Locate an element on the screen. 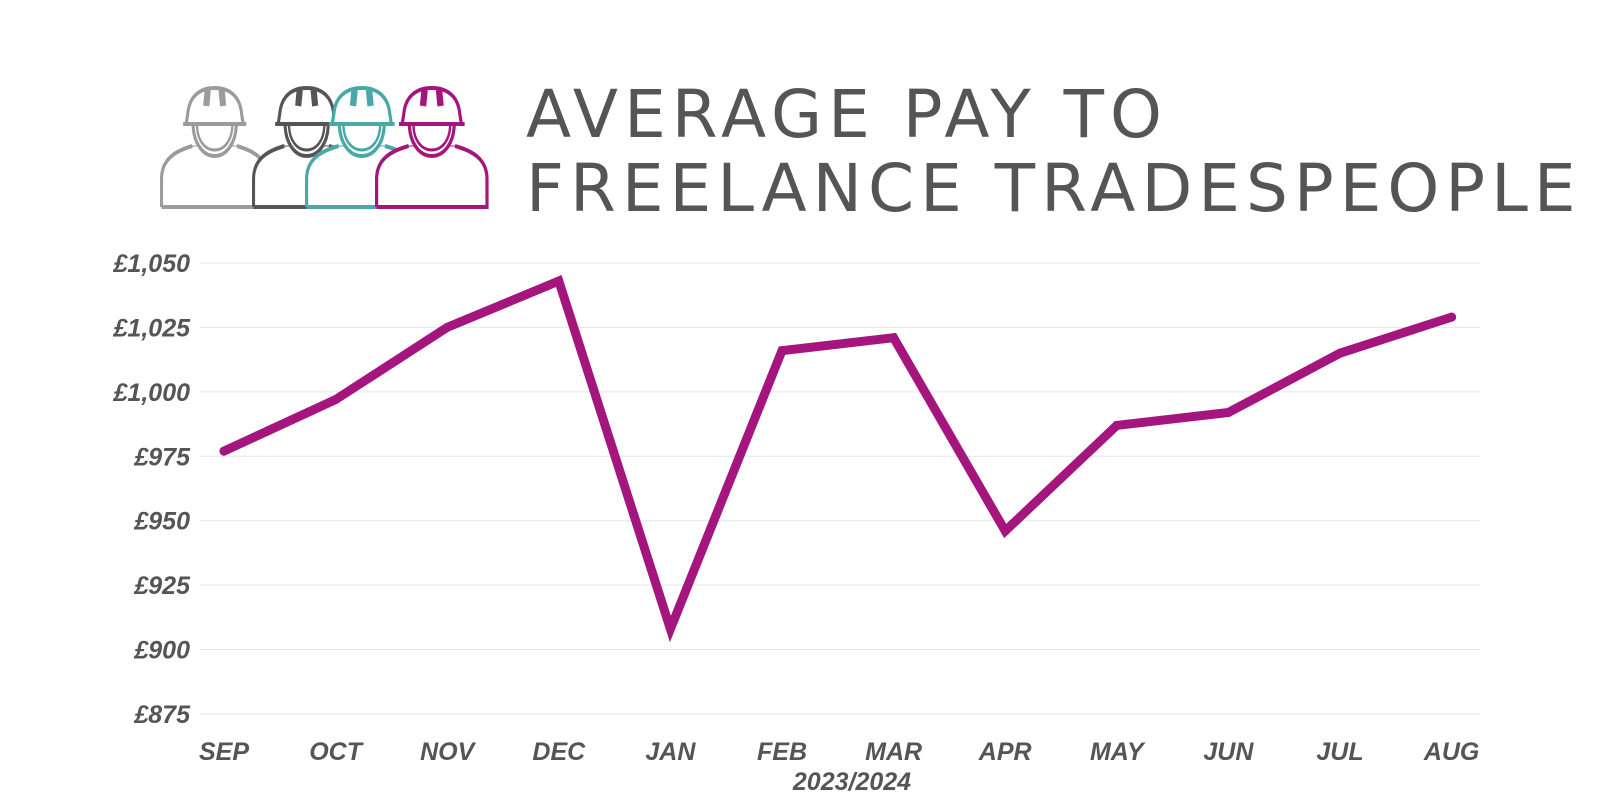  x-tick-label: FEB is located at coordinates (782, 752).